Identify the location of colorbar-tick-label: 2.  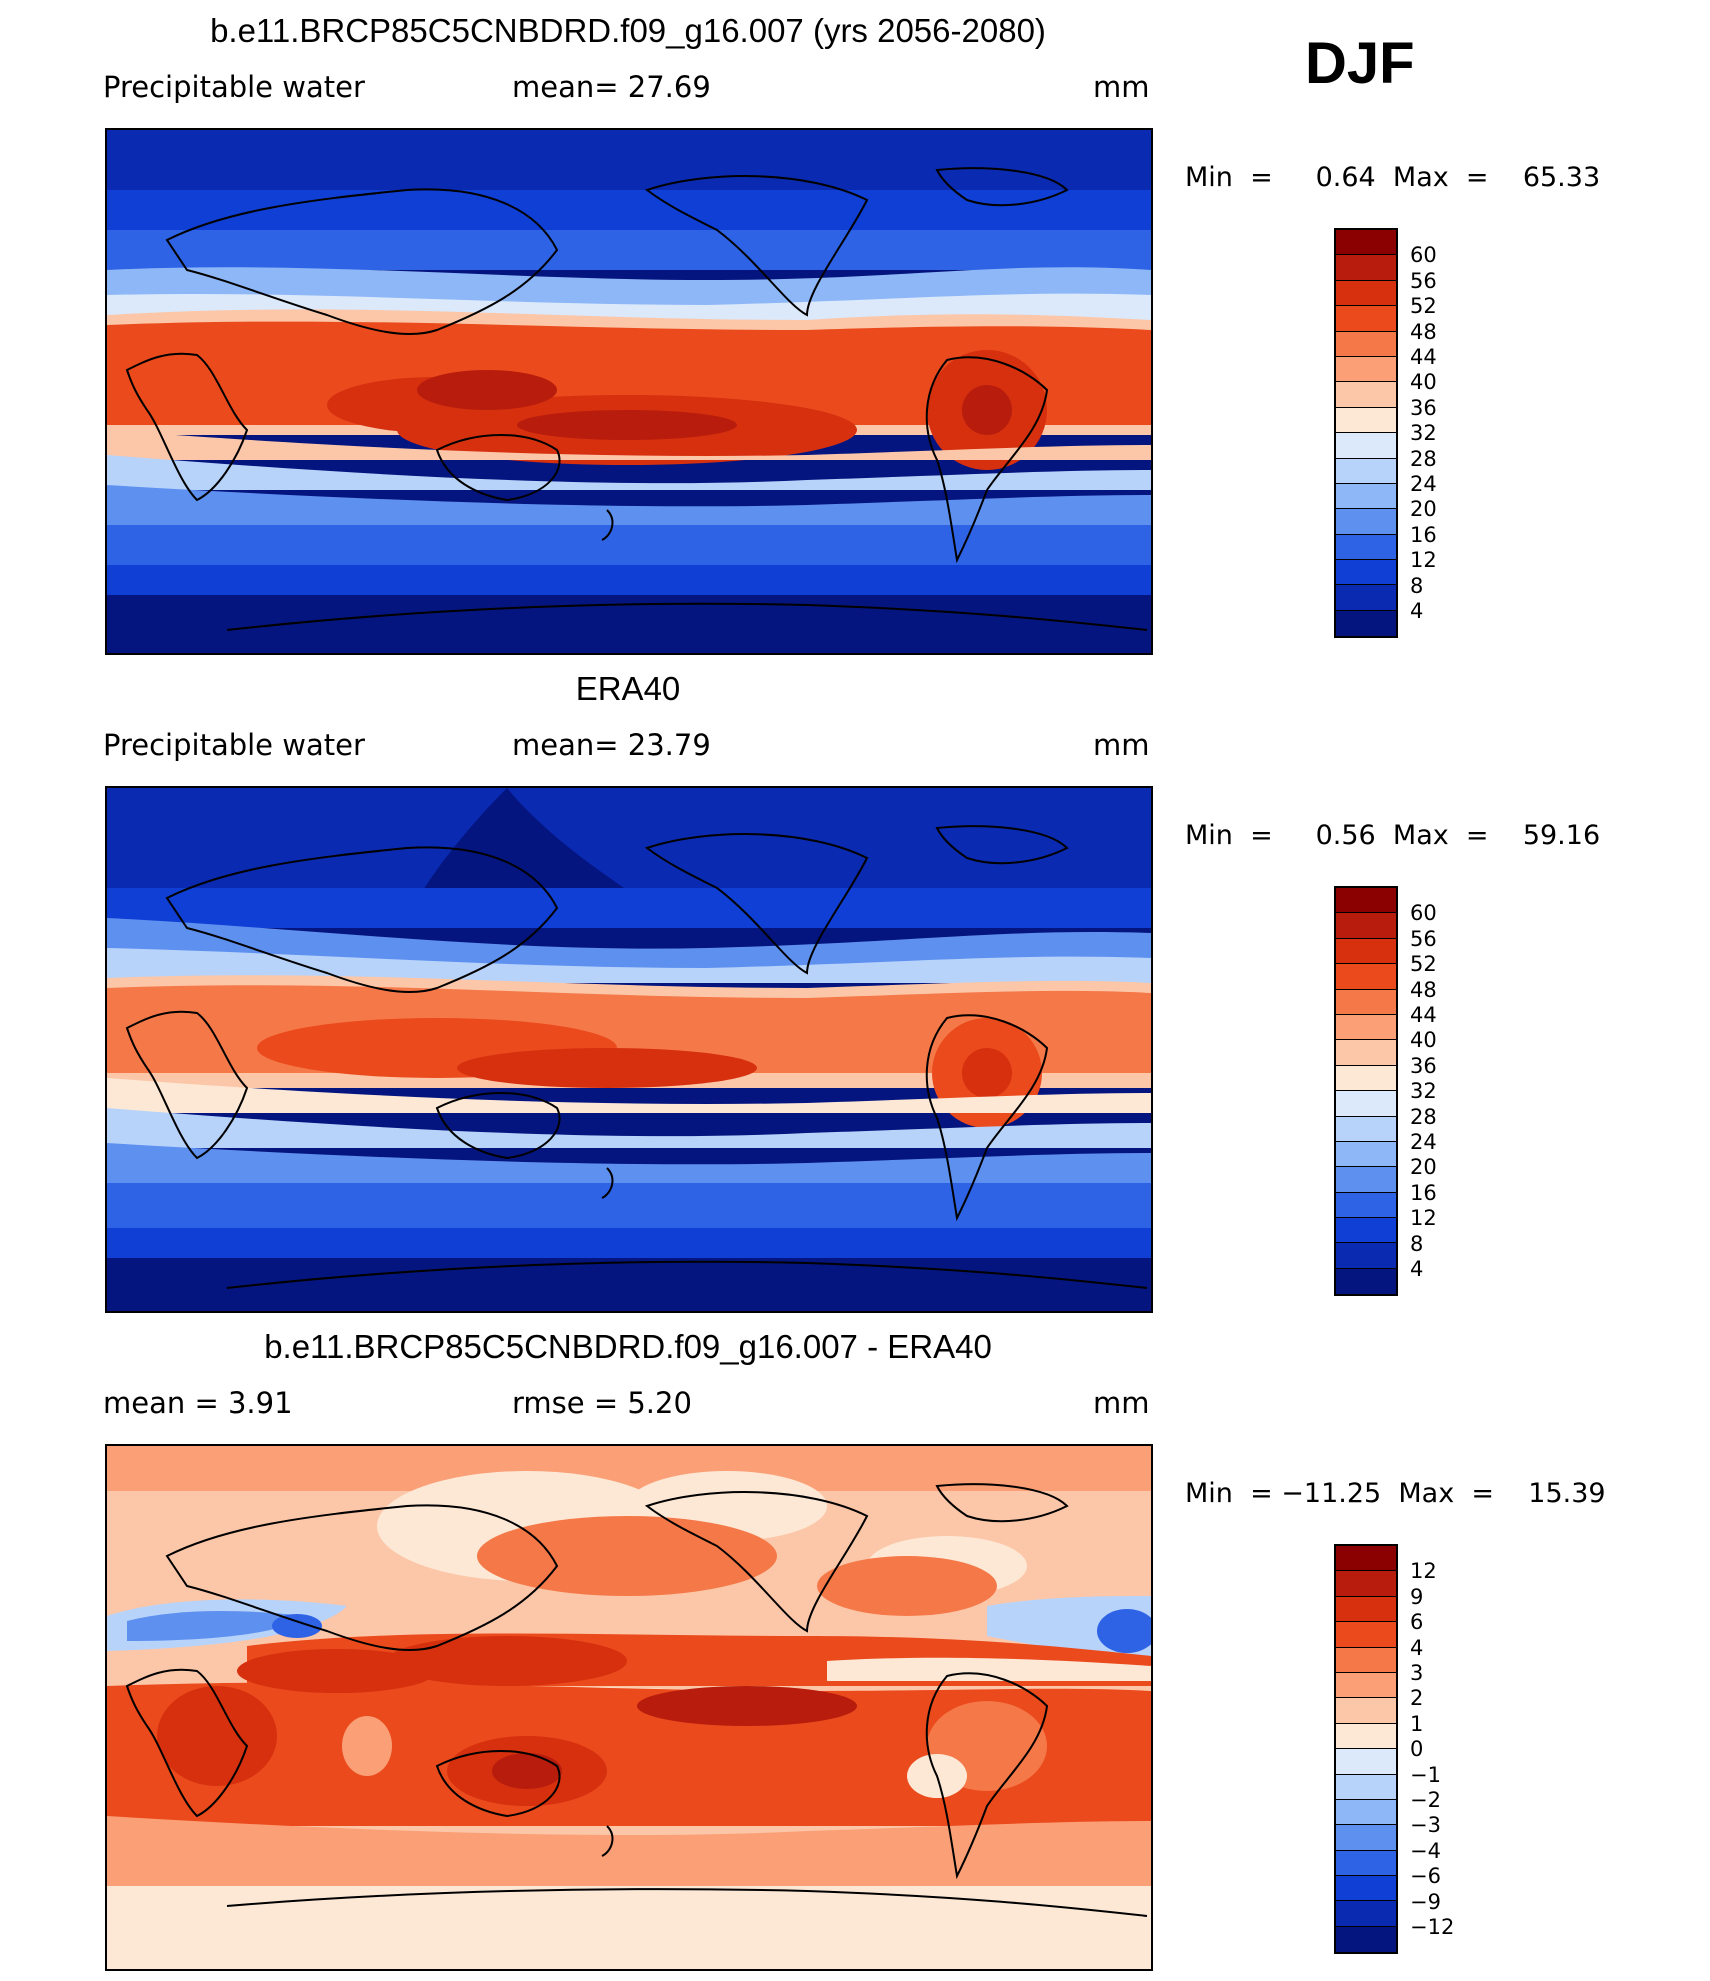
(1417, 1698).